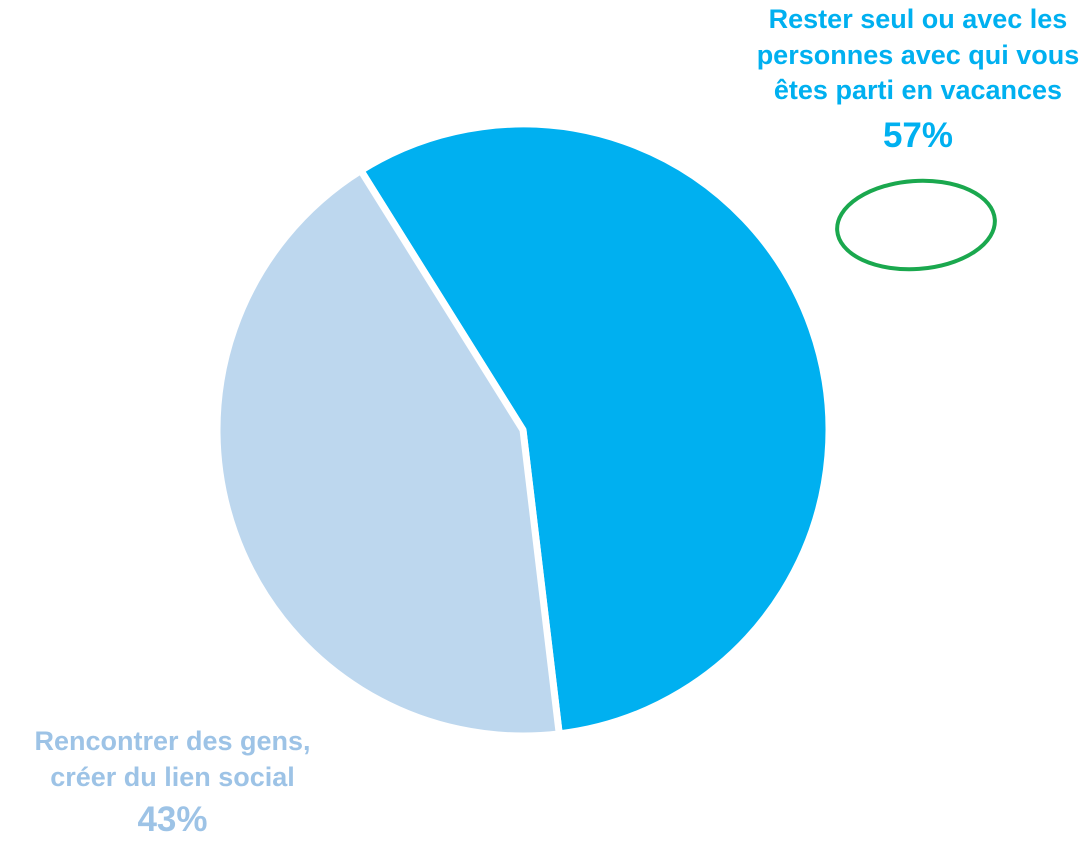 The width and height of the screenshot is (1089, 856). What do you see at coordinates (918, 135) in the screenshot?
I see `slice-label-rester-percent: 57%` at bounding box center [918, 135].